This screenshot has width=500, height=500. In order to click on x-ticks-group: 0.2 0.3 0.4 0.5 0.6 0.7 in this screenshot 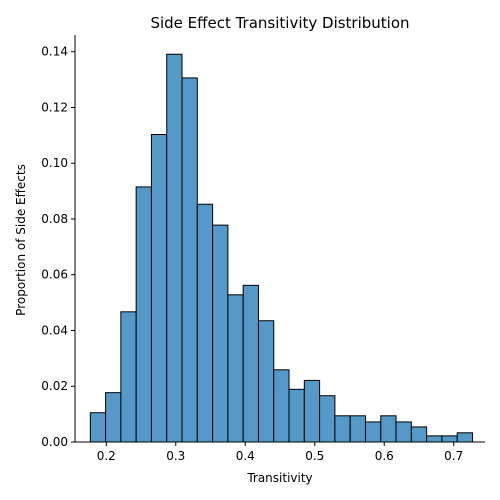, I will do `click(280, 452)`.